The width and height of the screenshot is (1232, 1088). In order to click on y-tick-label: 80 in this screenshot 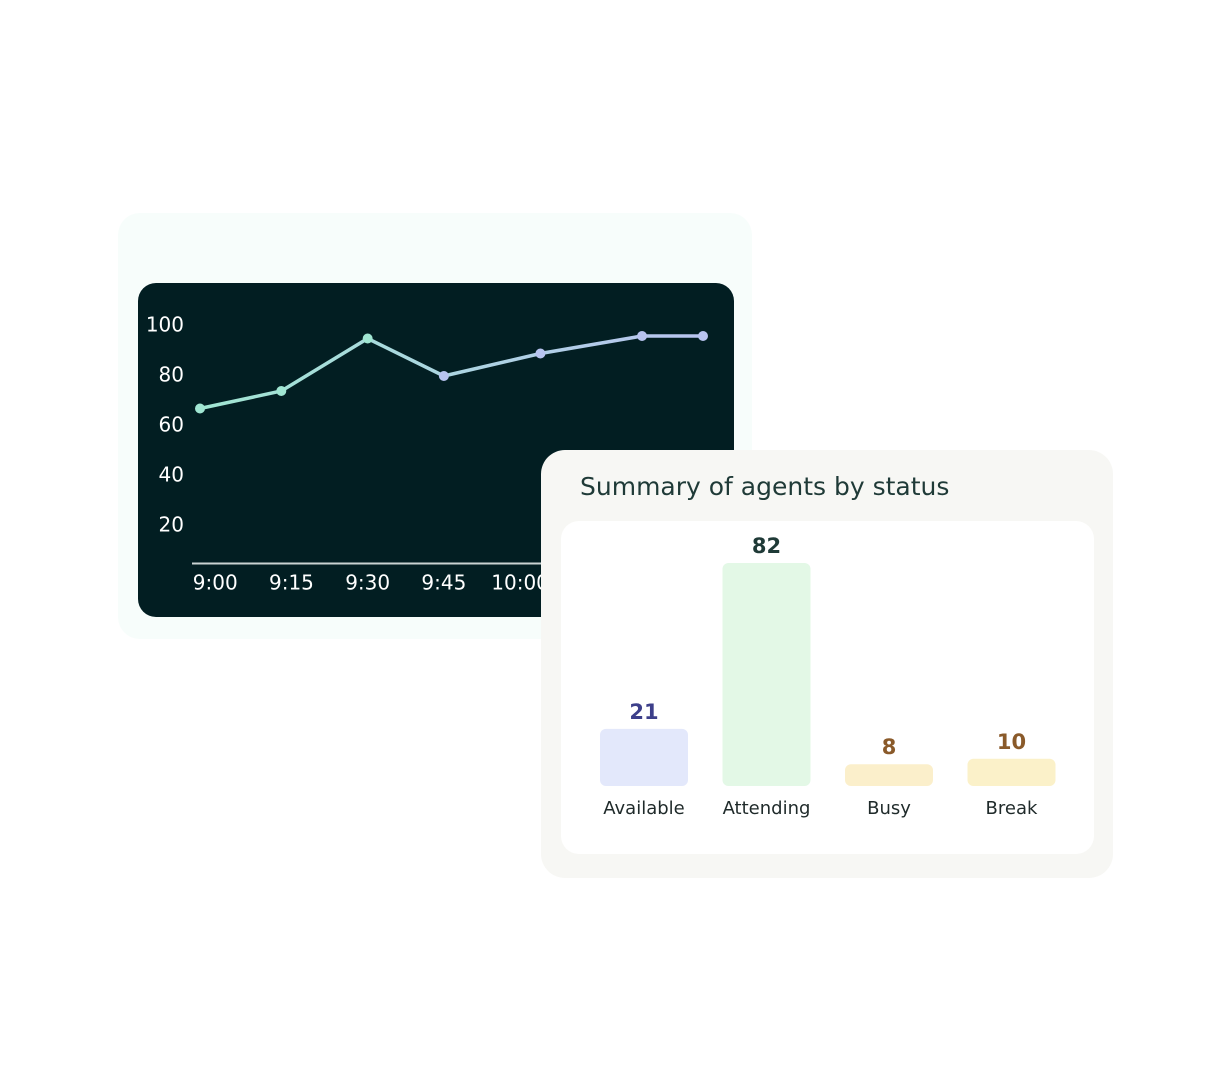, I will do `click(171, 375)`.